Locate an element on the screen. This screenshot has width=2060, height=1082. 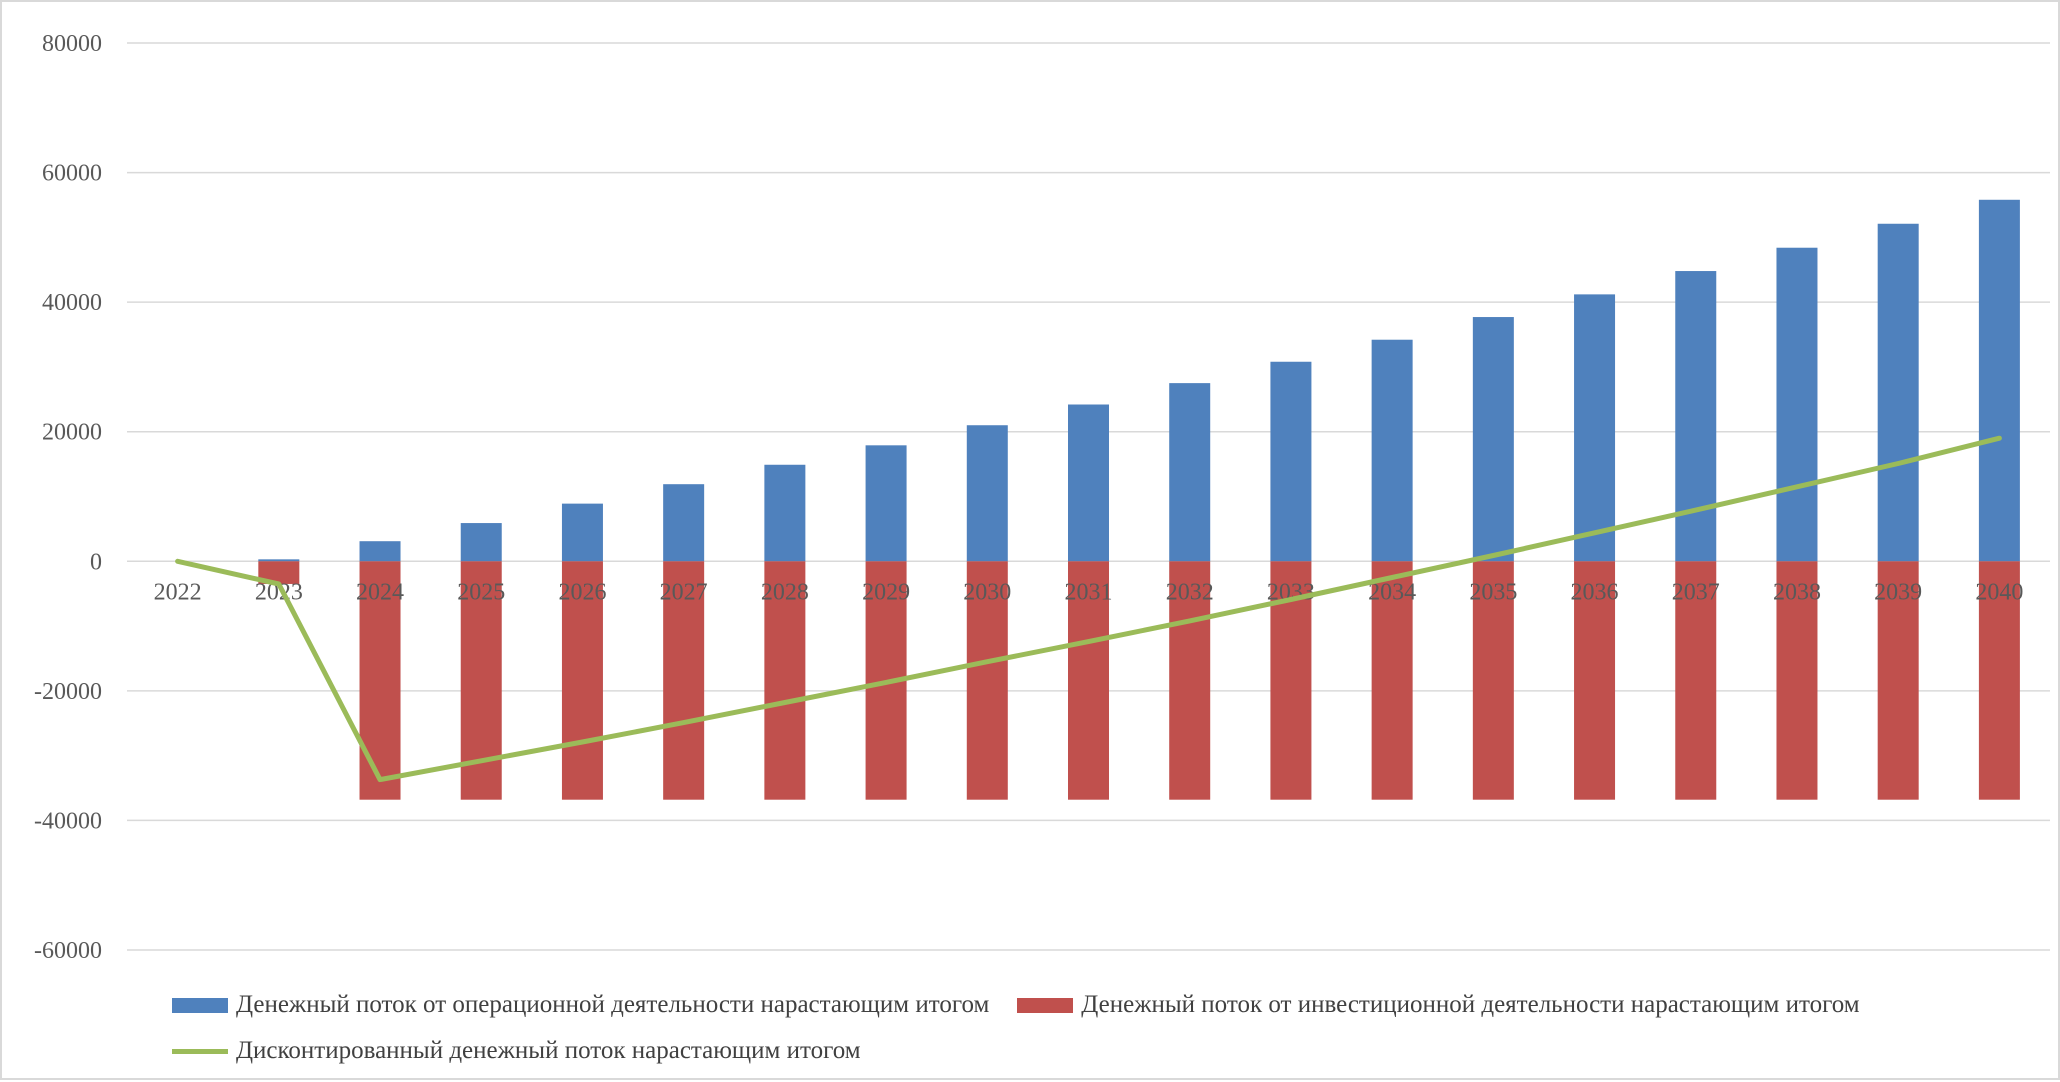
x-tick-label: 2030 is located at coordinates (987, 592).